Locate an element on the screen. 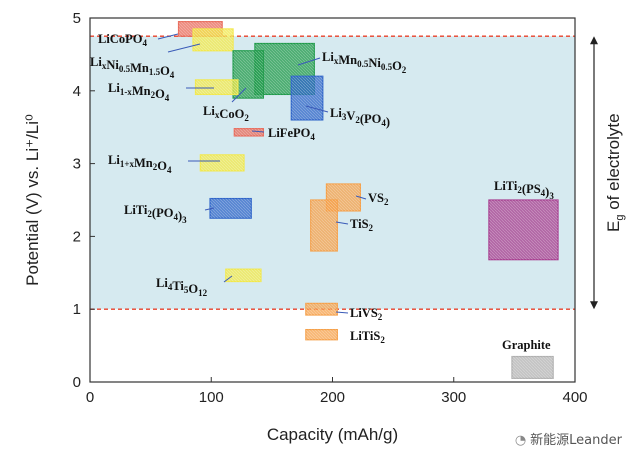 This screenshot has height=458, width=640. leader-lixmn0-5ni0-5o2 is located at coordinates (309, 61).